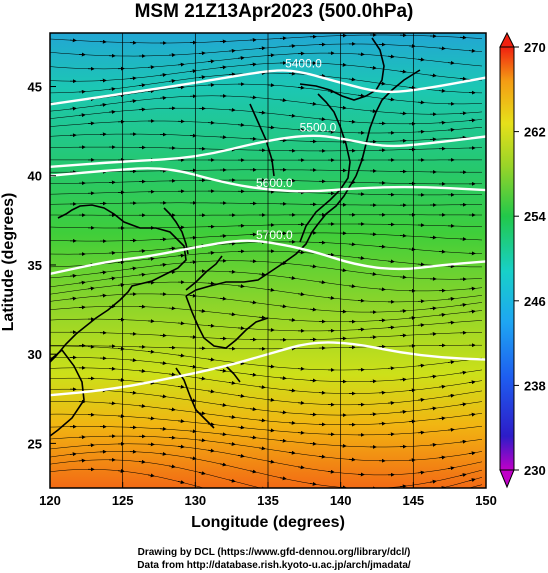  Describe the element at coordinates (268, 495) in the screenshot. I see `x-axis: 120 125 130 135 140 145 150` at that location.